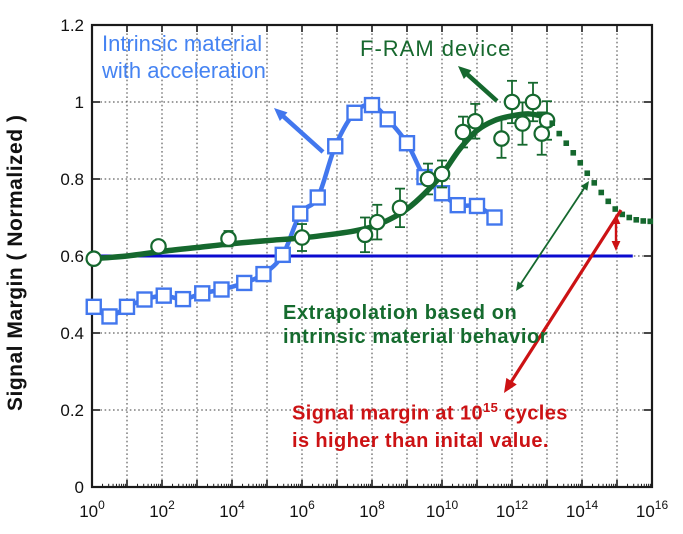  What do you see at coordinates (582, 509) in the screenshot?
I see `x-tick-label: 10¹⁴` at bounding box center [582, 509].